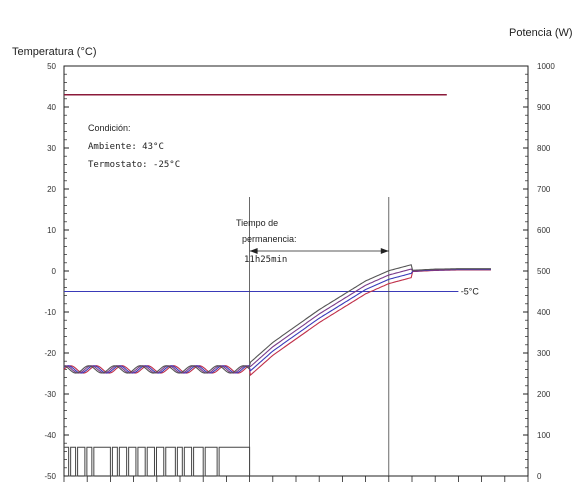 This screenshot has width=582, height=484. What do you see at coordinates (384, 251) in the screenshot?
I see `dwell-arrow-right-head` at bounding box center [384, 251].